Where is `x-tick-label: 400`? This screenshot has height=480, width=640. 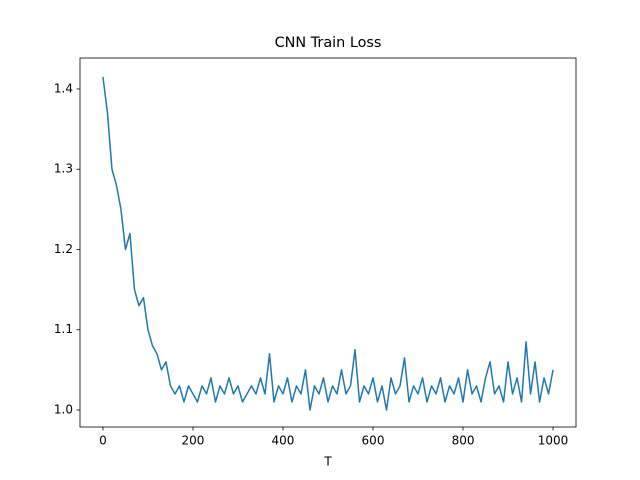 x-tick-label: 400 is located at coordinates (283, 441).